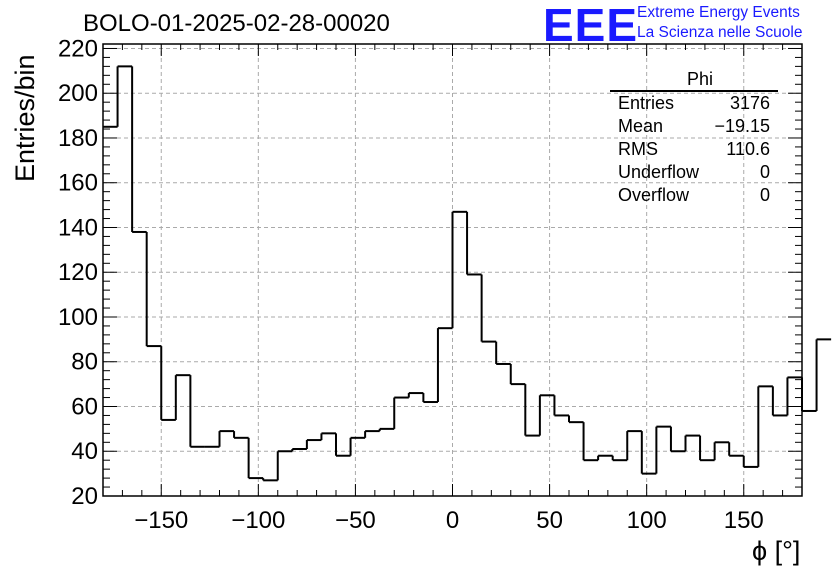 Image resolution: width=836 pixels, height=572 pixels. Describe the element at coordinates (641, 126) in the screenshot. I see `stats-label: Mean` at that location.